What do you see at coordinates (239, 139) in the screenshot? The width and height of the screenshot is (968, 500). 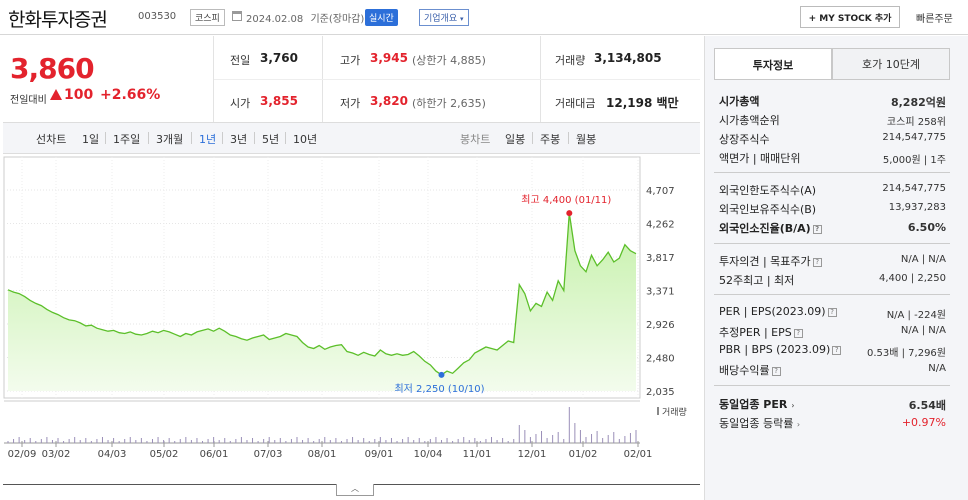 I see `period-3y: 3년` at bounding box center [239, 139].